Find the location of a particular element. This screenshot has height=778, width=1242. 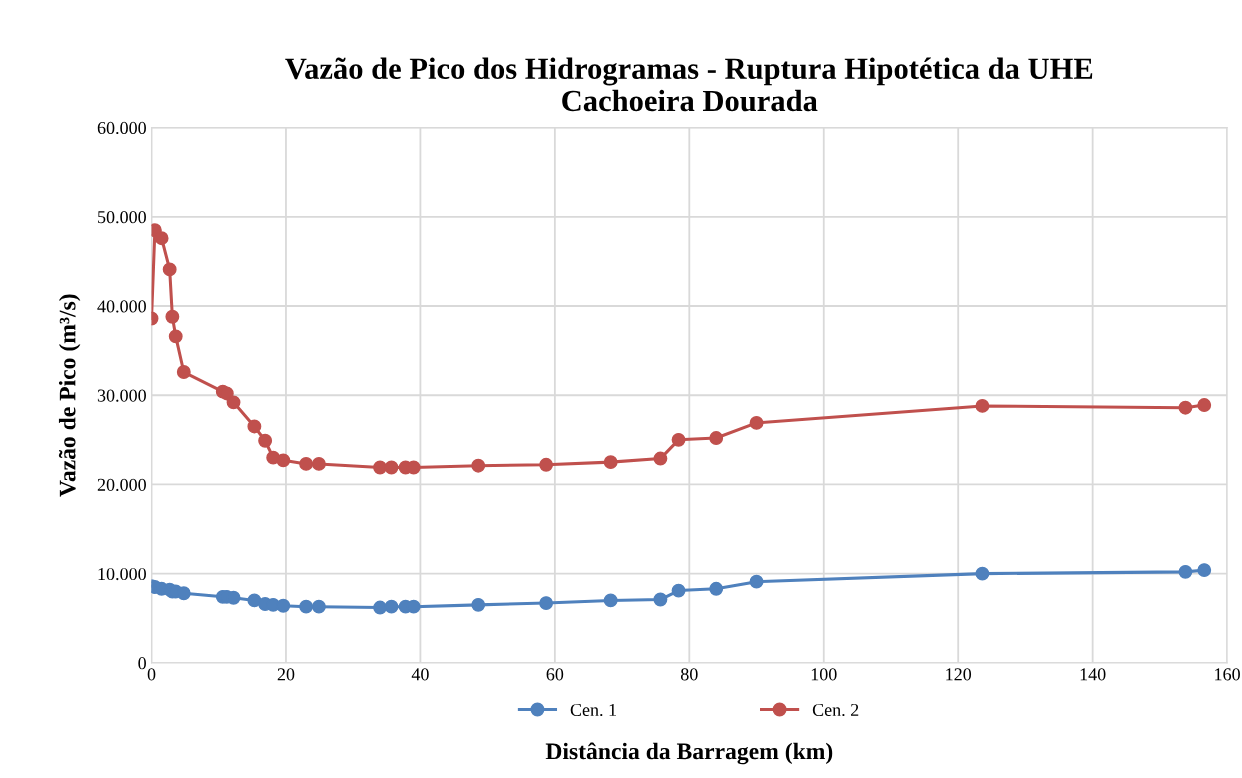

y-tick-label: 60.000 is located at coordinates (121, 128).